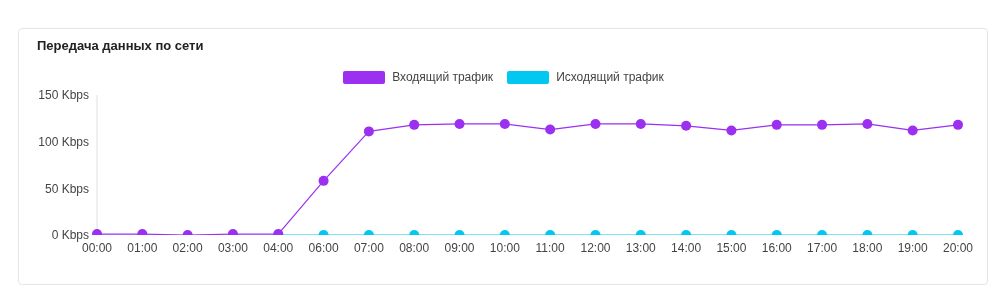  I want to click on x-tick-label: 07:00, so click(369, 247).